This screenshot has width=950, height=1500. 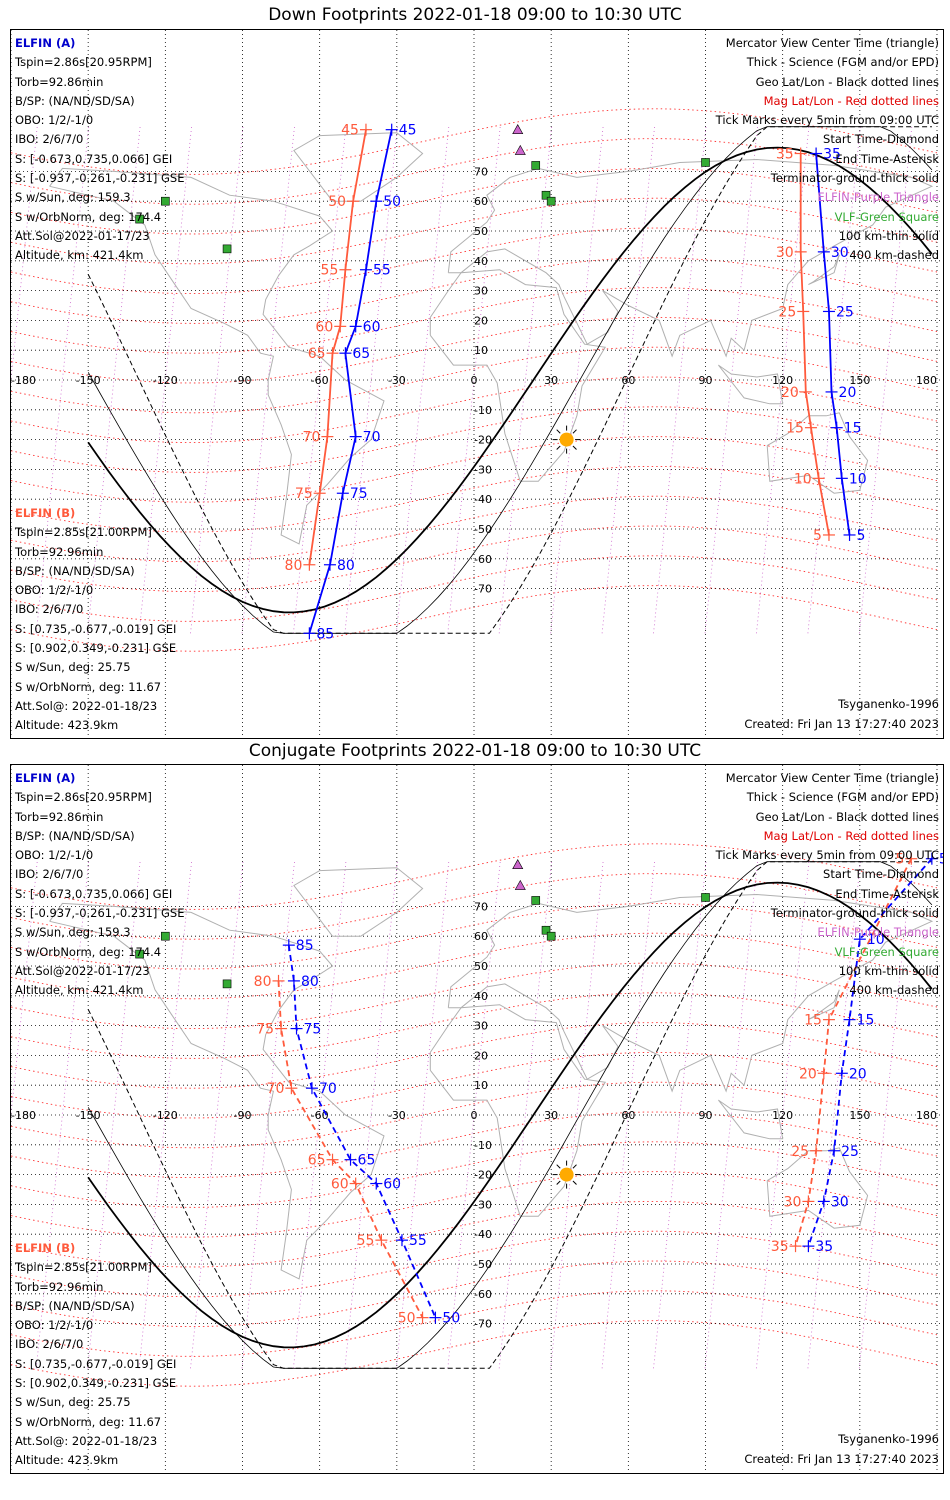 I want to click on info-line: S w/OrbNorm, deg: 174.4, so click(x=88, y=216).